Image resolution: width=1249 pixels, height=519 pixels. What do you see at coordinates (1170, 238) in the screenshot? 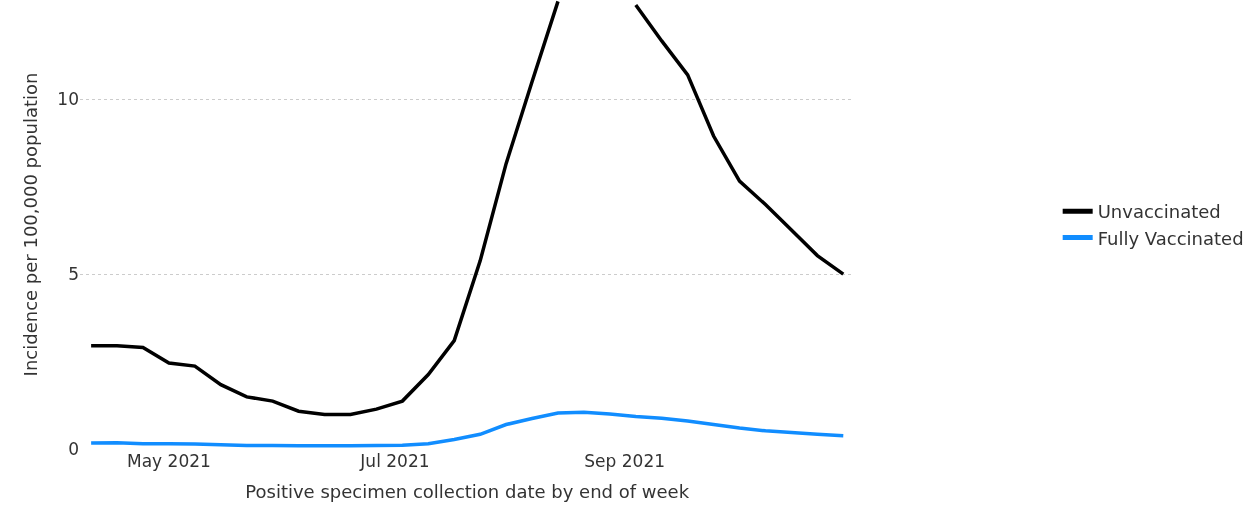
I see `legend-label: Fully Vaccinated` at bounding box center [1170, 238].